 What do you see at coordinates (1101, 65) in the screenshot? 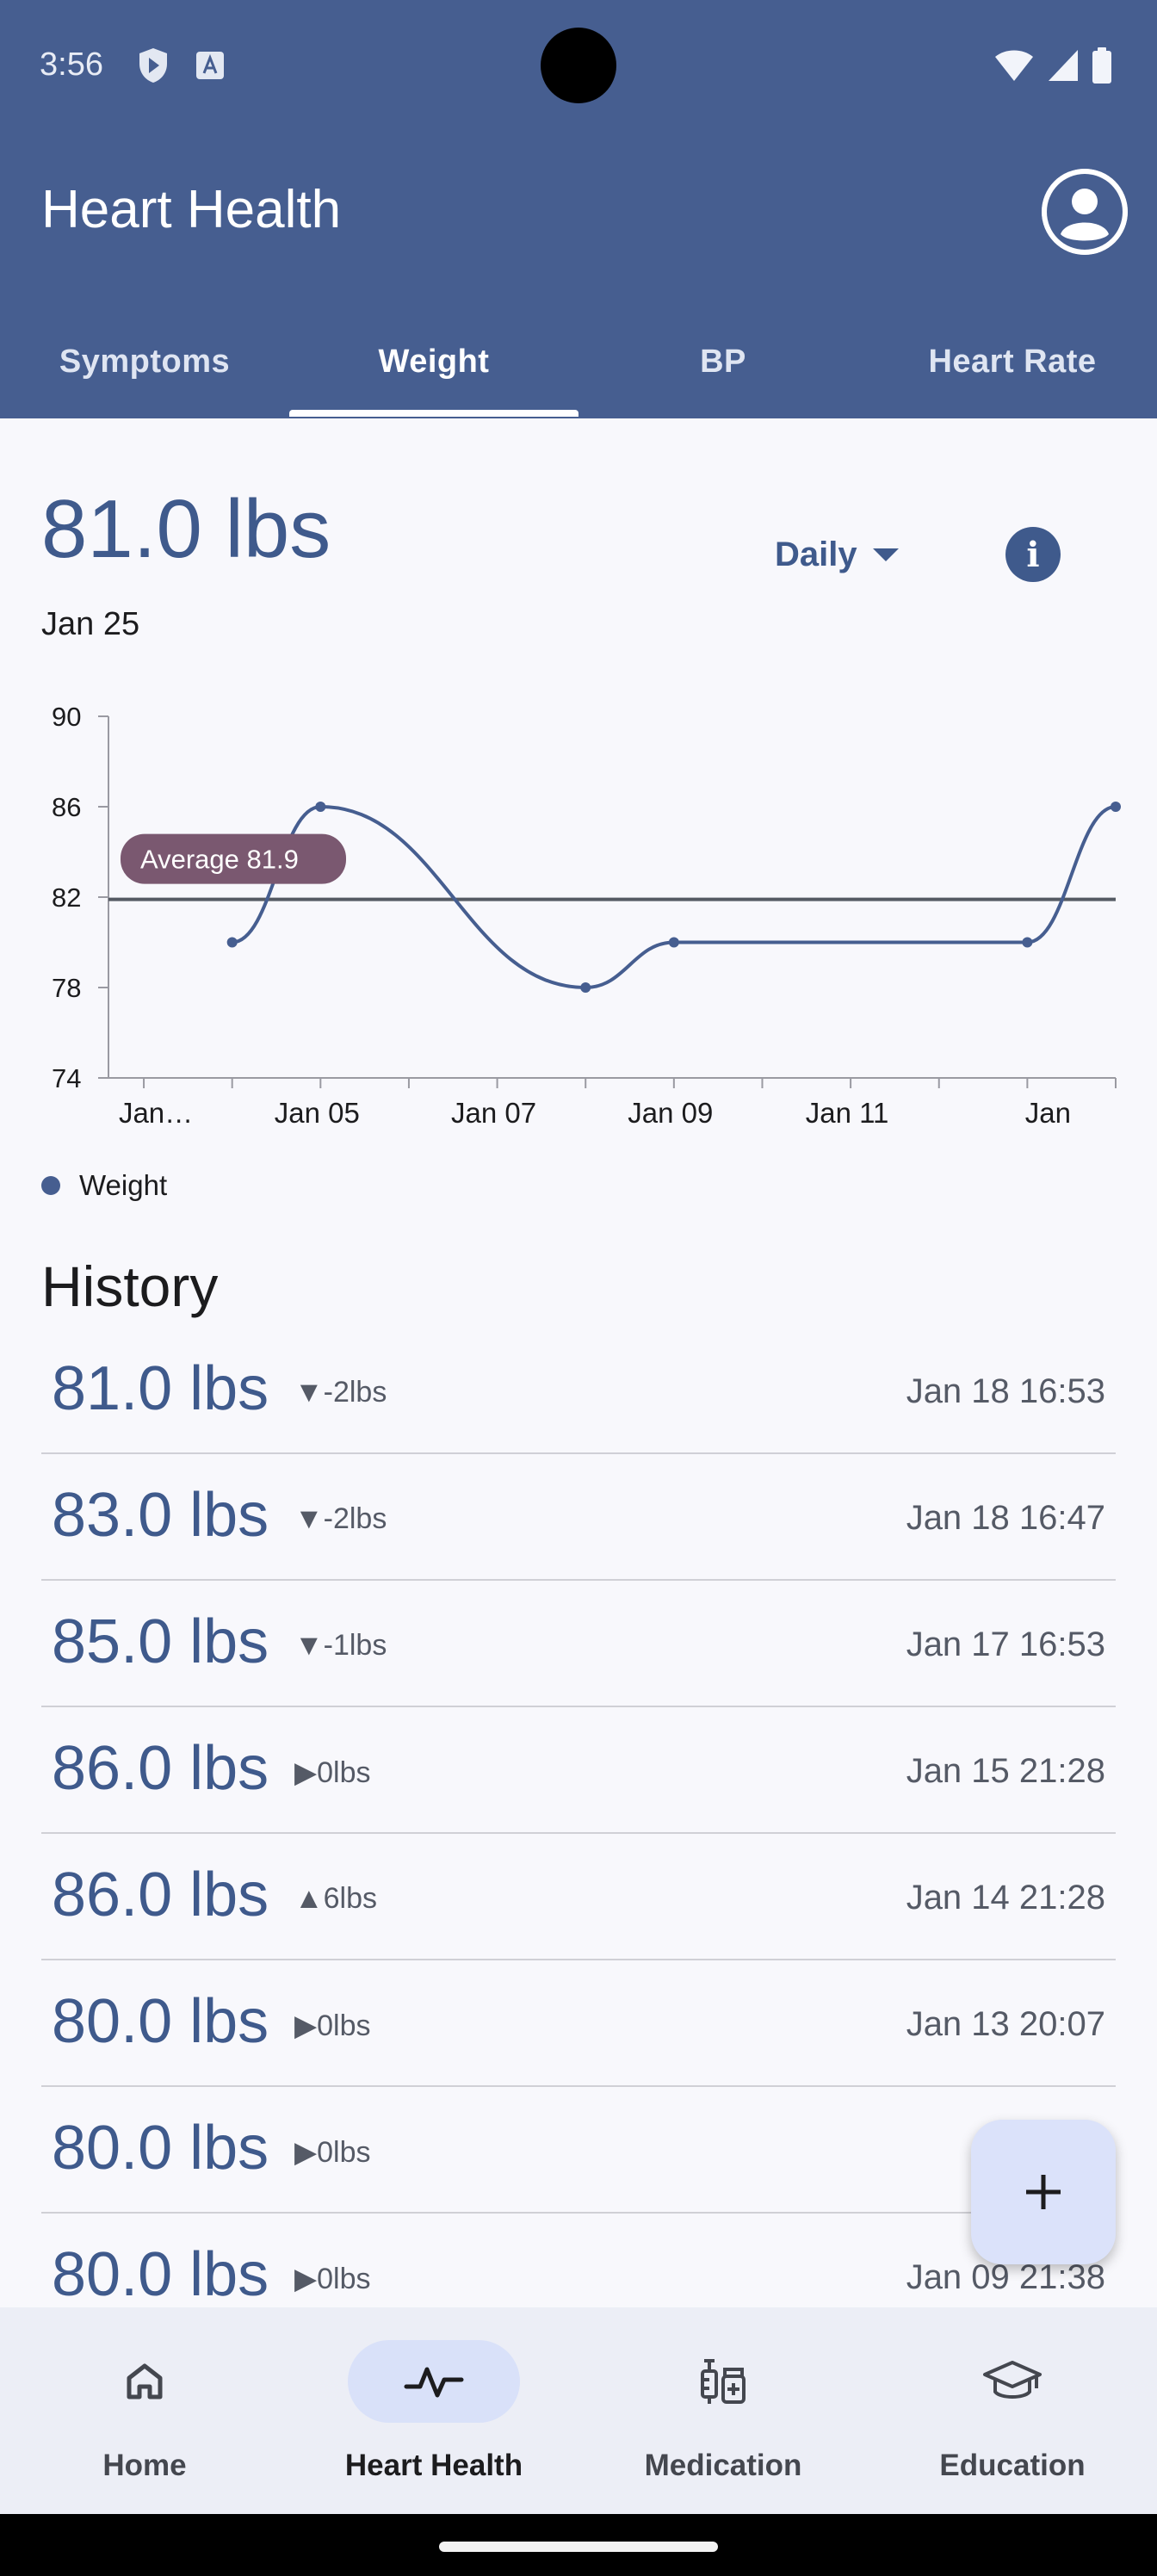
I see `battery-icon` at bounding box center [1101, 65].